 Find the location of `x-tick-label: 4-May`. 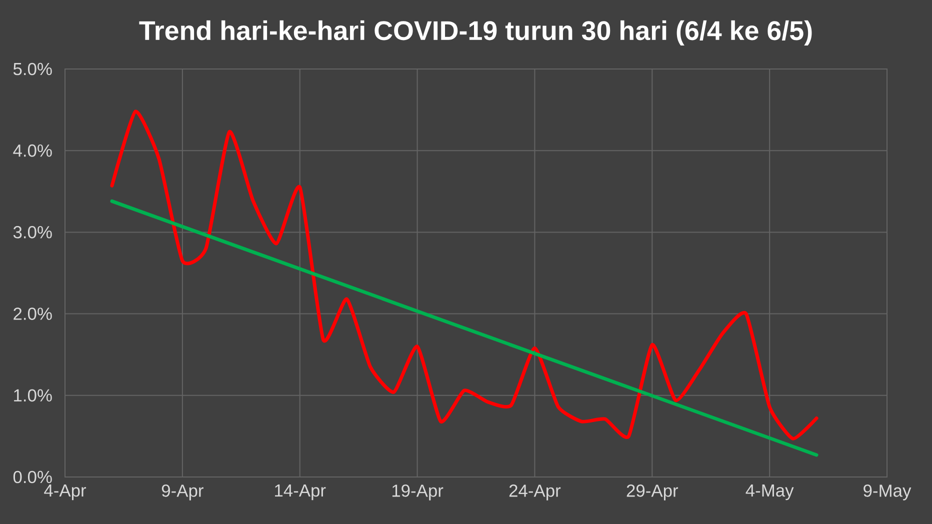

x-tick-label: 4-May is located at coordinates (770, 492).